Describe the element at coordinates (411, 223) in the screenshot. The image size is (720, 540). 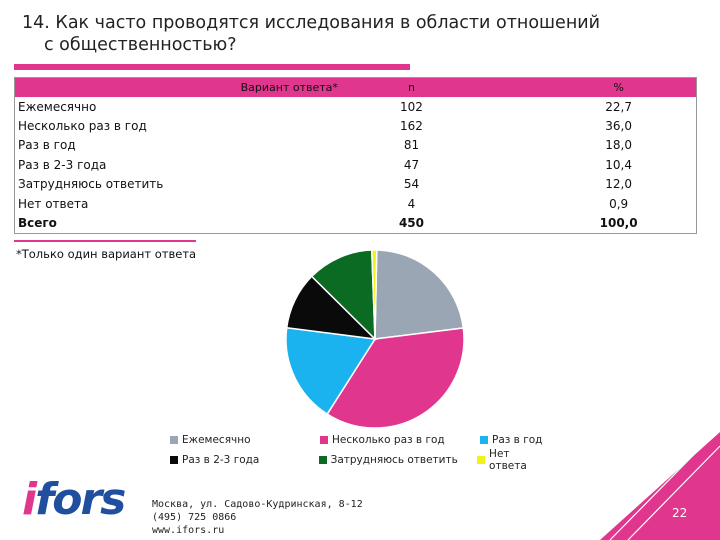
I see `total-n: 450` at that location.